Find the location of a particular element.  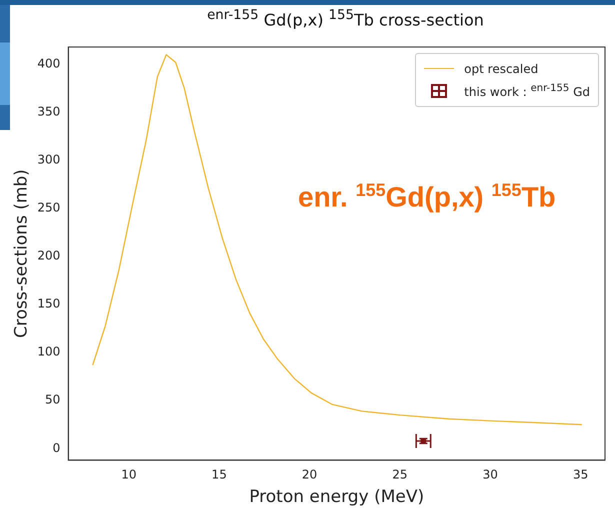

x-axis-title: Proton energy (MeV) is located at coordinates (336, 497).